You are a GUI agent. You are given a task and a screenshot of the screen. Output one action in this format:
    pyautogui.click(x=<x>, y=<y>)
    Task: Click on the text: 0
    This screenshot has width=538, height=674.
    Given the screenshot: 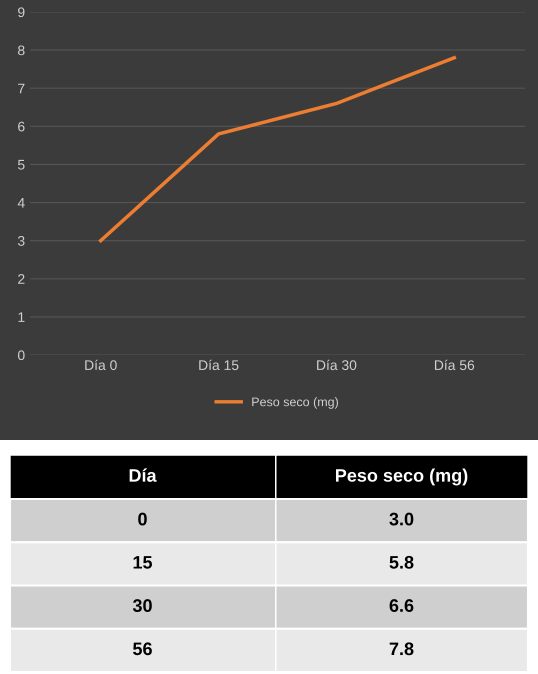 What is the action you would take?
    pyautogui.click(x=142, y=519)
    